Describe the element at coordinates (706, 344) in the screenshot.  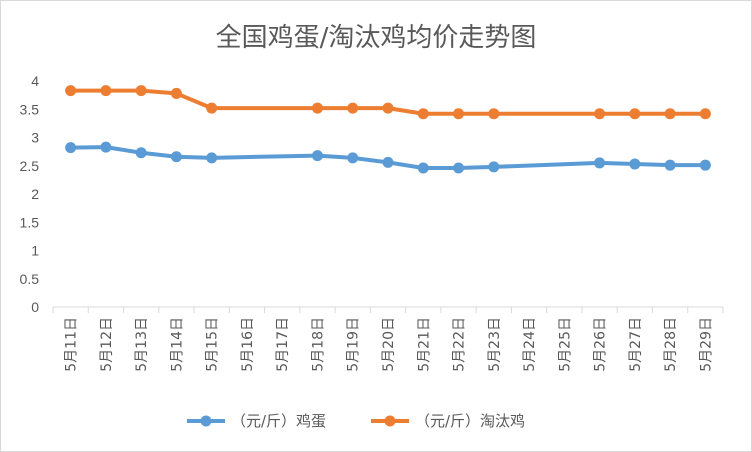
I see `x-tick-label: 5月29日` at that location.